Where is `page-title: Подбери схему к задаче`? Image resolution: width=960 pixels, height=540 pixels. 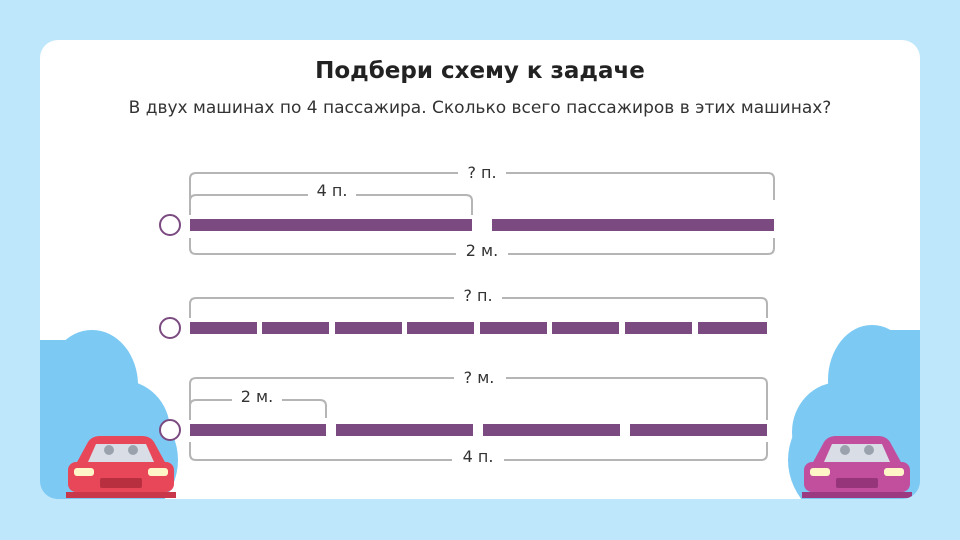
page-title: Подбери схему к задаче is located at coordinates (480, 71).